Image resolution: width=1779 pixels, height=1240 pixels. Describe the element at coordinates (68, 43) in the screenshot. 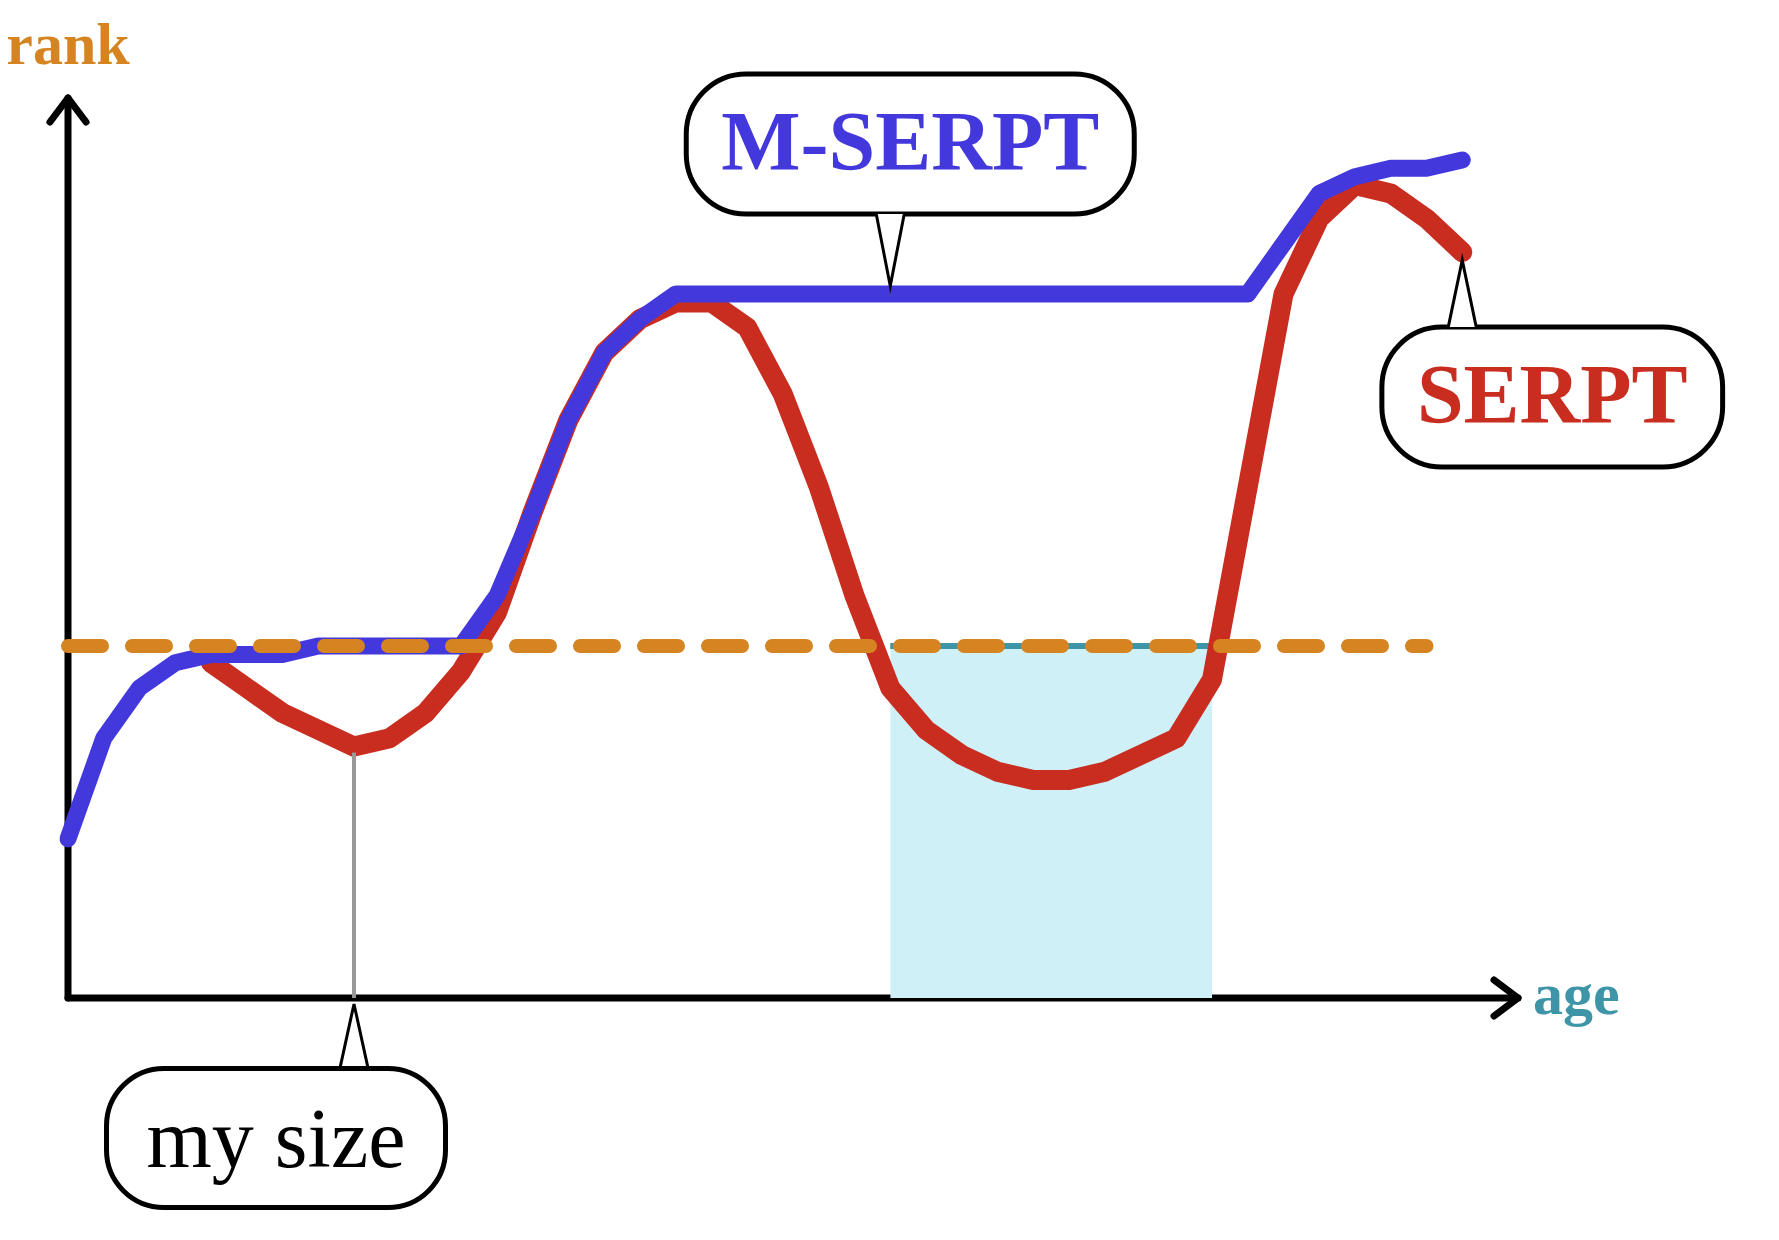

I see `y-axis-title: rank` at that location.